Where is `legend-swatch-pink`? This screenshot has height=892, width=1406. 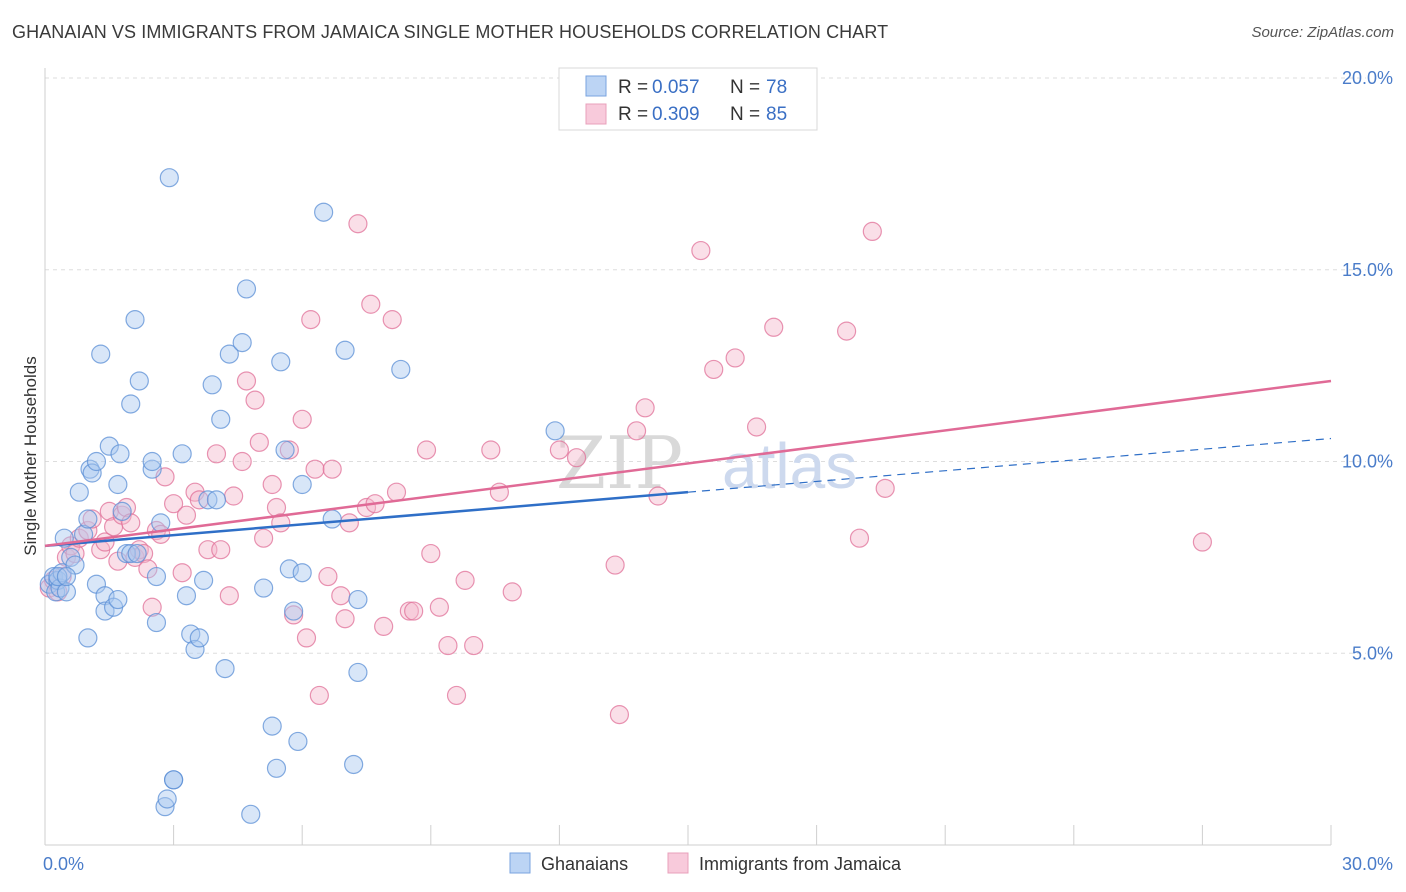 legend-swatch-pink is located at coordinates (596, 114).